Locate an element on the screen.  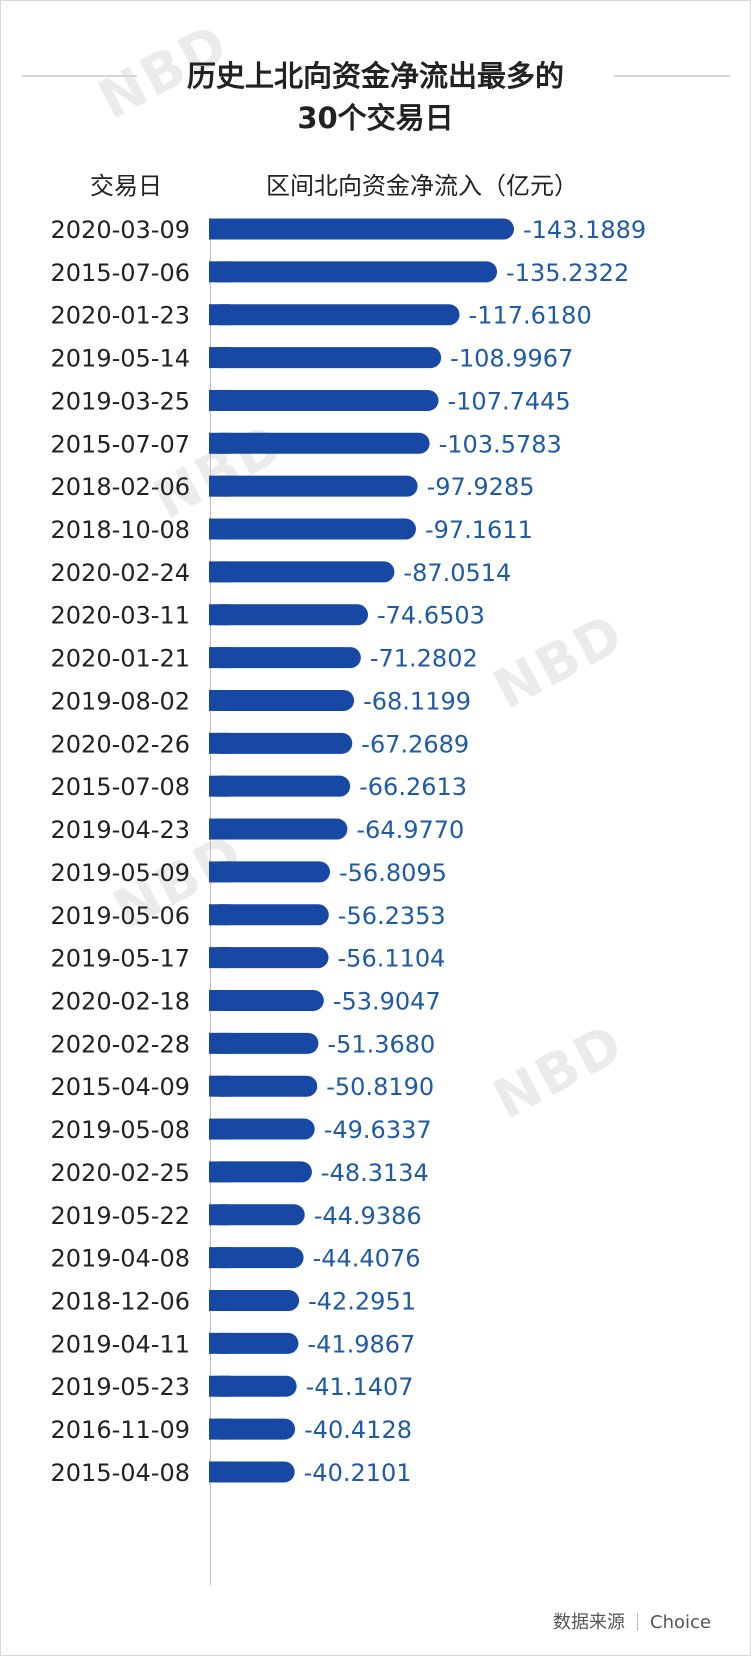
source-label: 数据来源 is located at coordinates (589, 1622).